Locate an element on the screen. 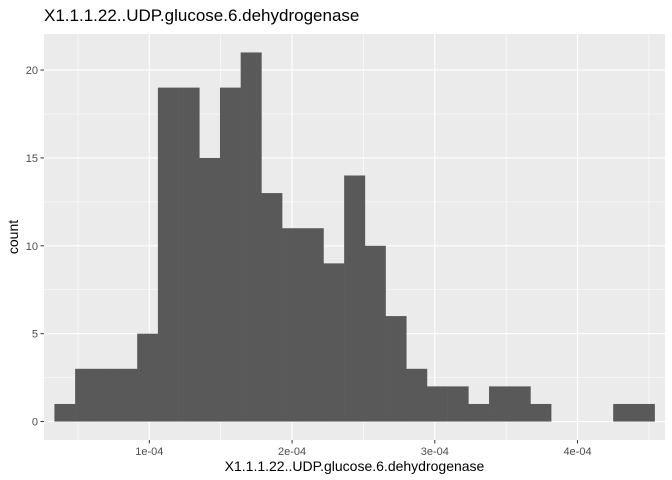  y-tick-label: 10 is located at coordinates (32, 247).